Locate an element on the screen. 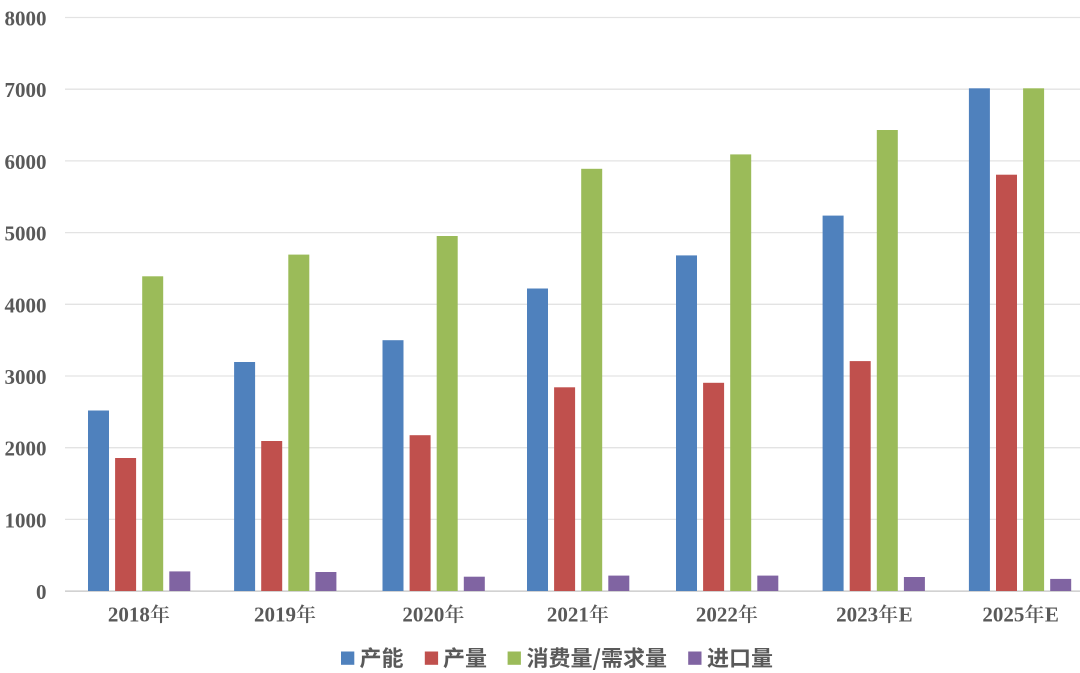  svg-text: 5000 is located at coordinates (26, 234).